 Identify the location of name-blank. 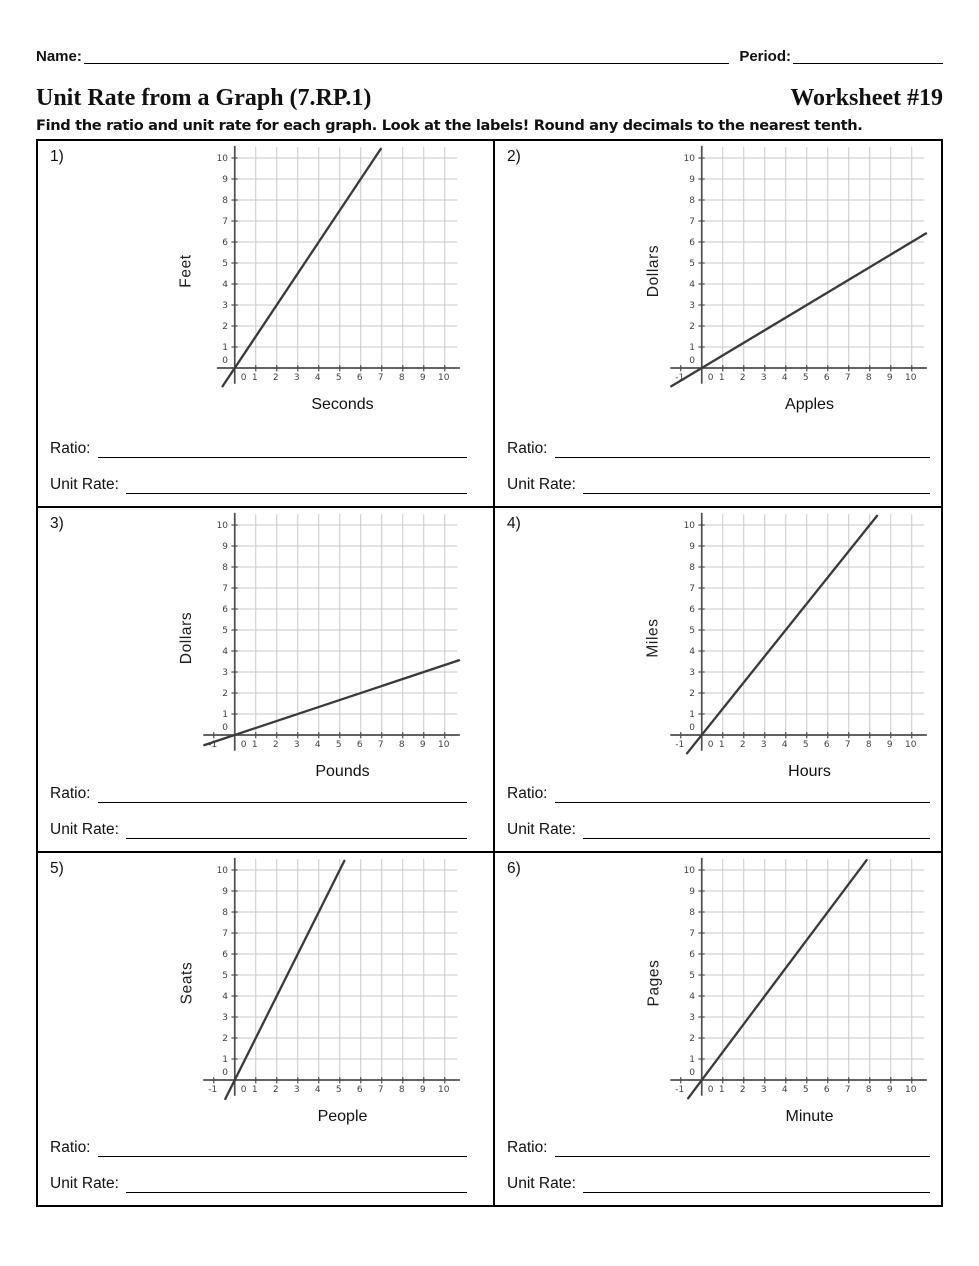
(406, 56).